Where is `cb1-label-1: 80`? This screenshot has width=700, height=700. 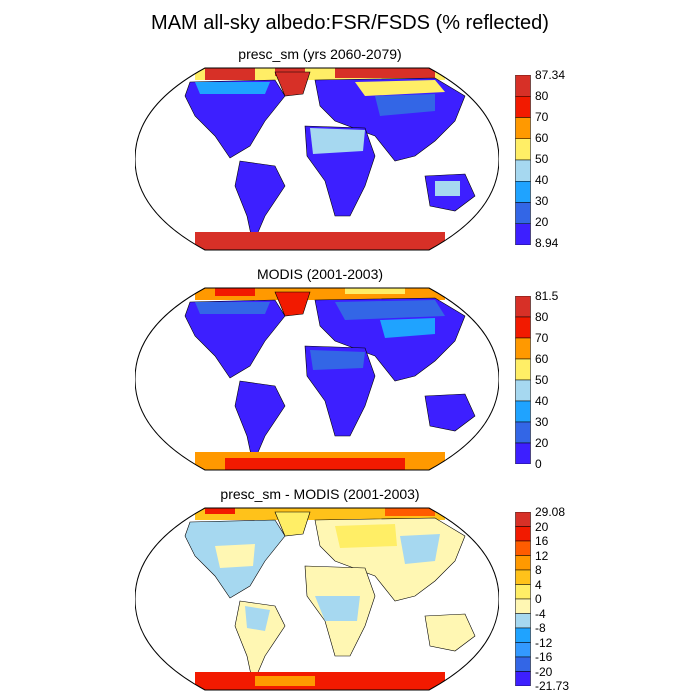
cb1-label-1: 80 is located at coordinates (542, 96).